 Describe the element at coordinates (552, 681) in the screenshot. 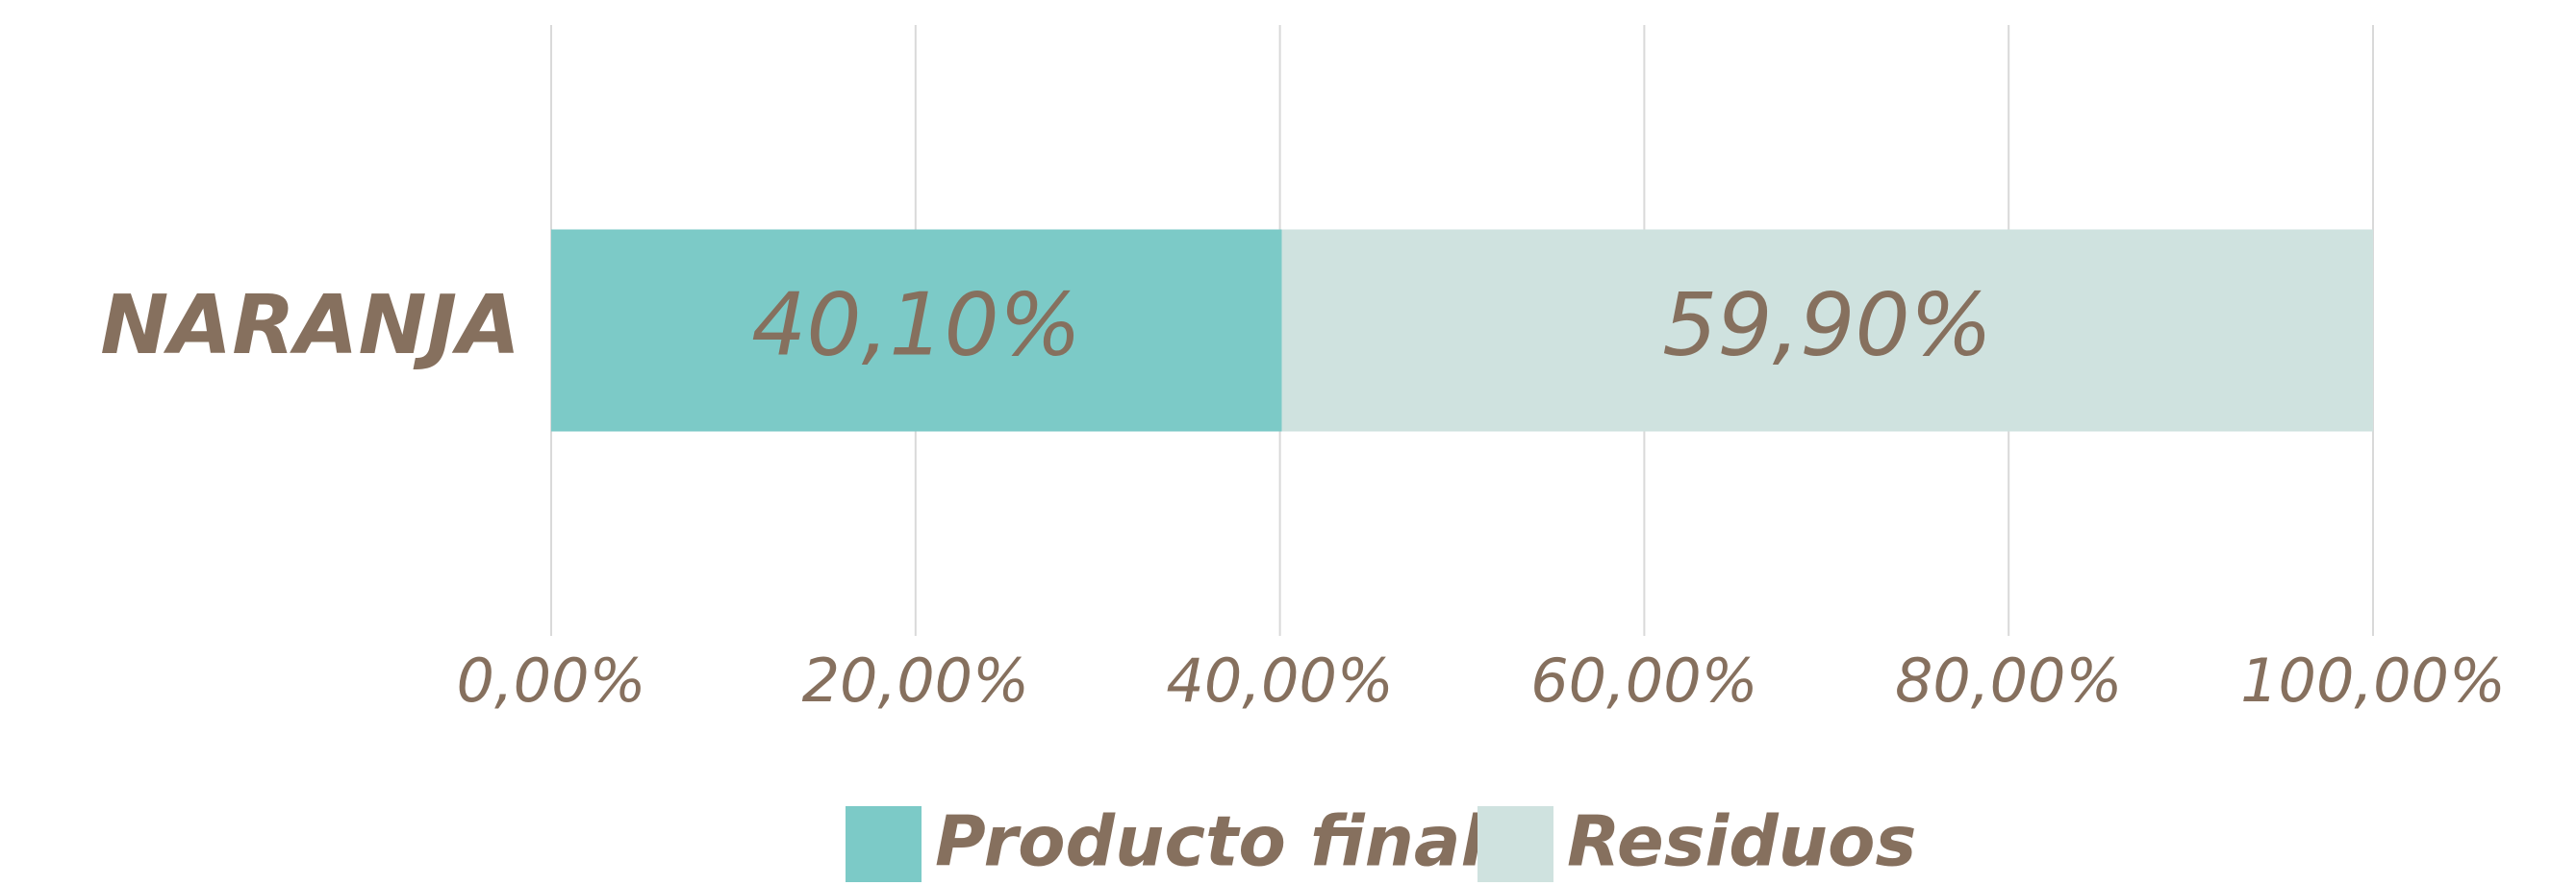

I see `x-tick-label: 0,00%` at that location.